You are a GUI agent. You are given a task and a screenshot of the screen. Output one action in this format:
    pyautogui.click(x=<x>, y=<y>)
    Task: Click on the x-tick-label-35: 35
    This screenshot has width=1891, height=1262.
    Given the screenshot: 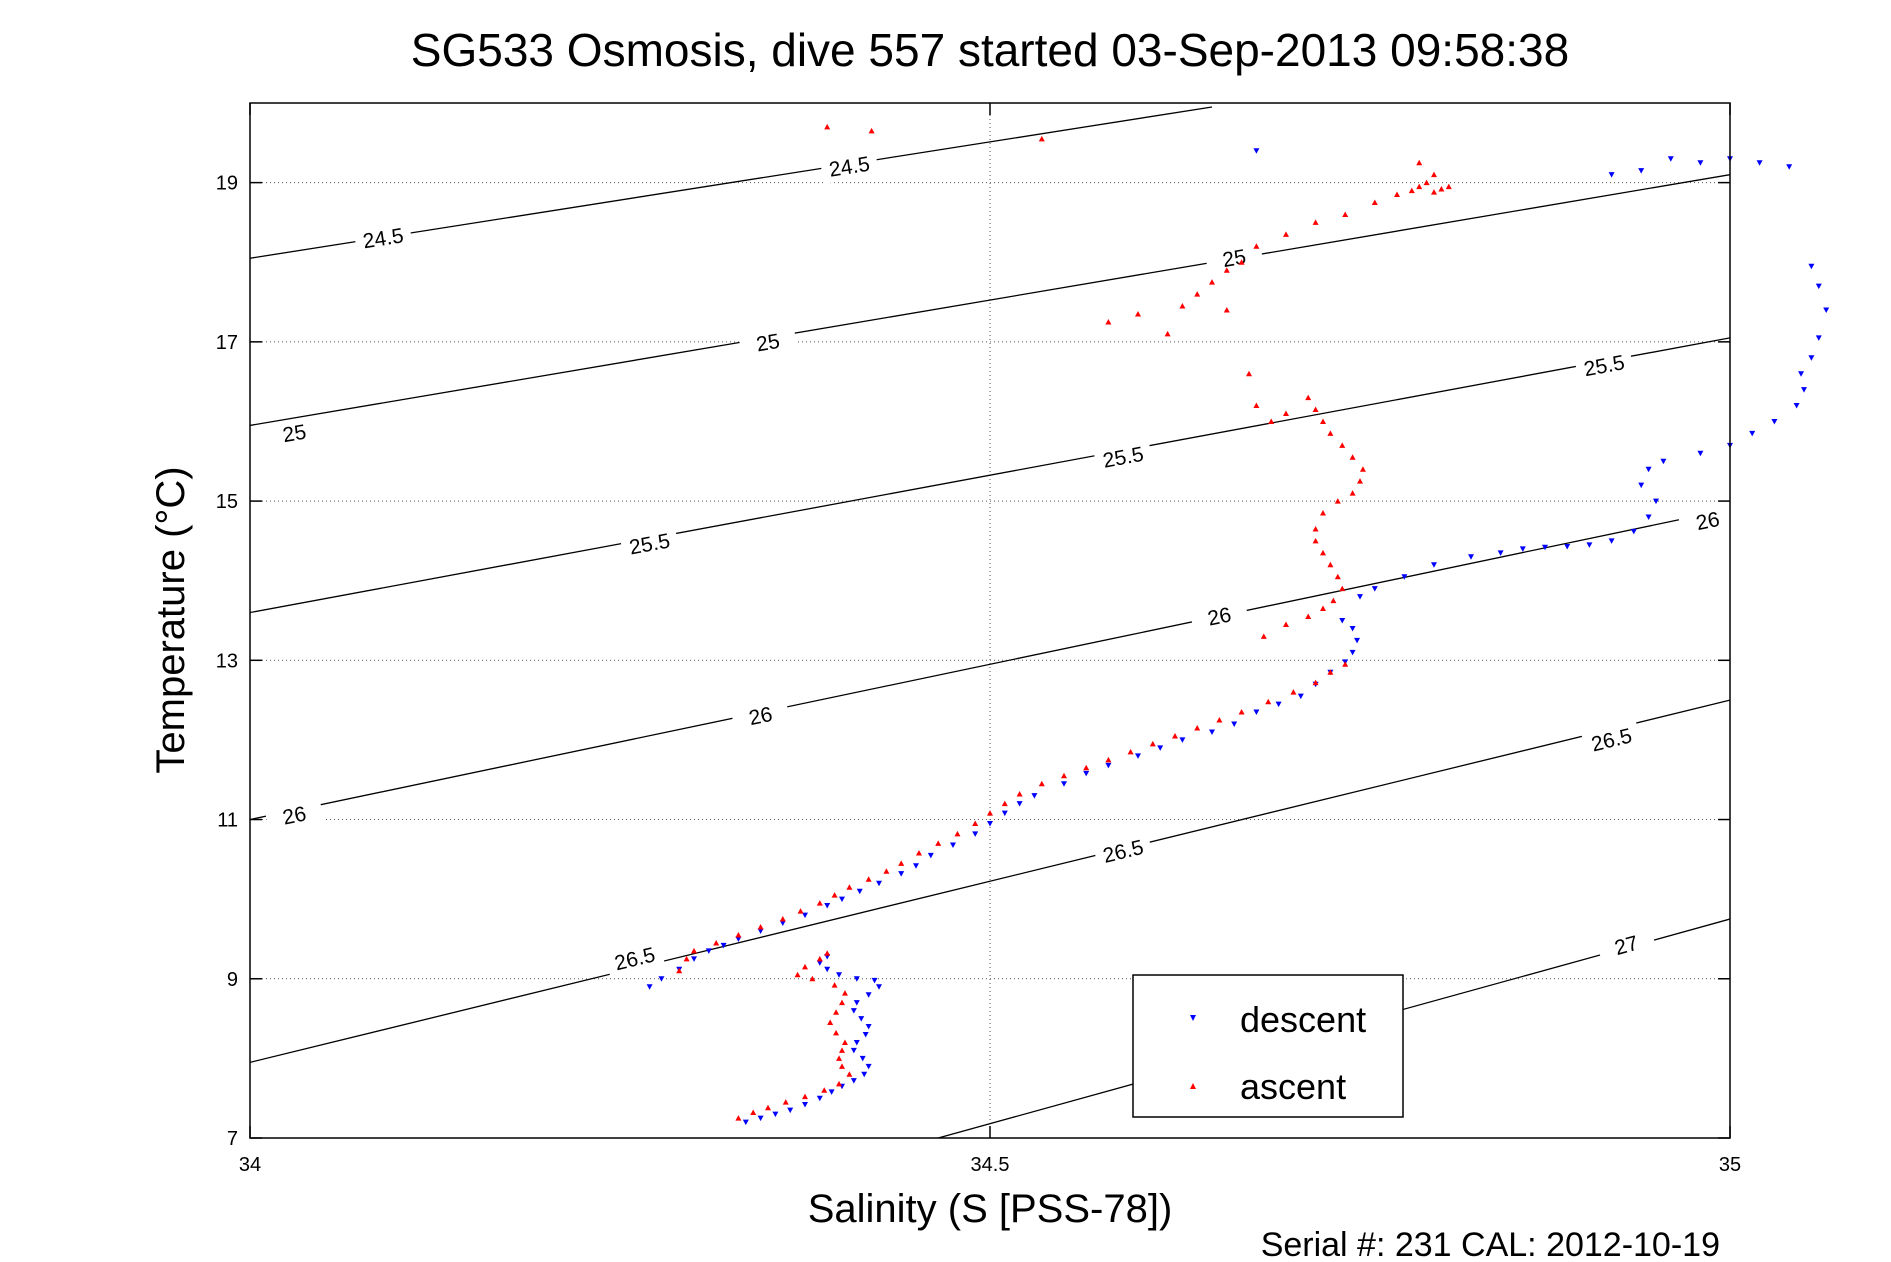 What is the action you would take?
    pyautogui.click(x=1730, y=1165)
    